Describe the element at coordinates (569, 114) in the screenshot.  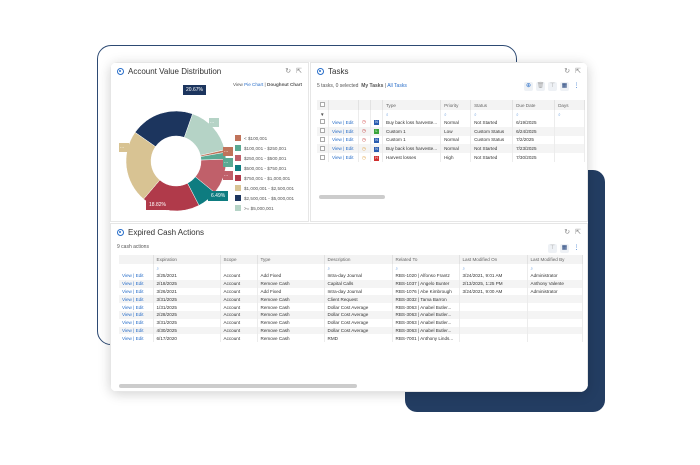
I see `days-filter: ⌕` at that location.